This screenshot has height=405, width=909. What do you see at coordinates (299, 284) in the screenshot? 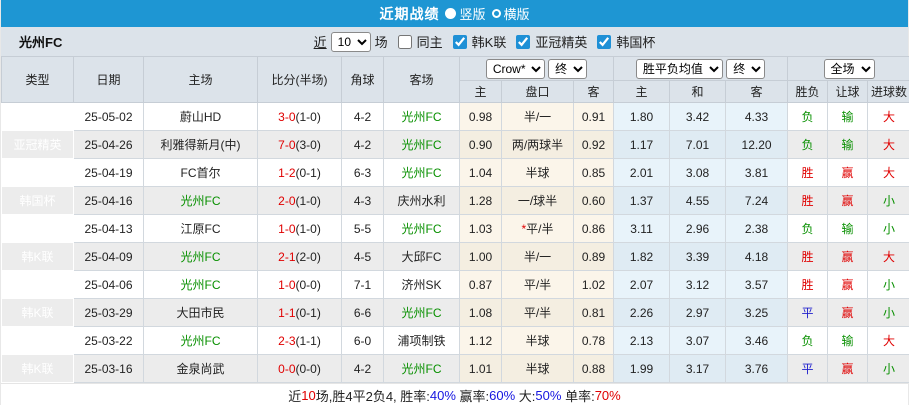
I see `match-score: 1-0(0-0)` at bounding box center [299, 284].